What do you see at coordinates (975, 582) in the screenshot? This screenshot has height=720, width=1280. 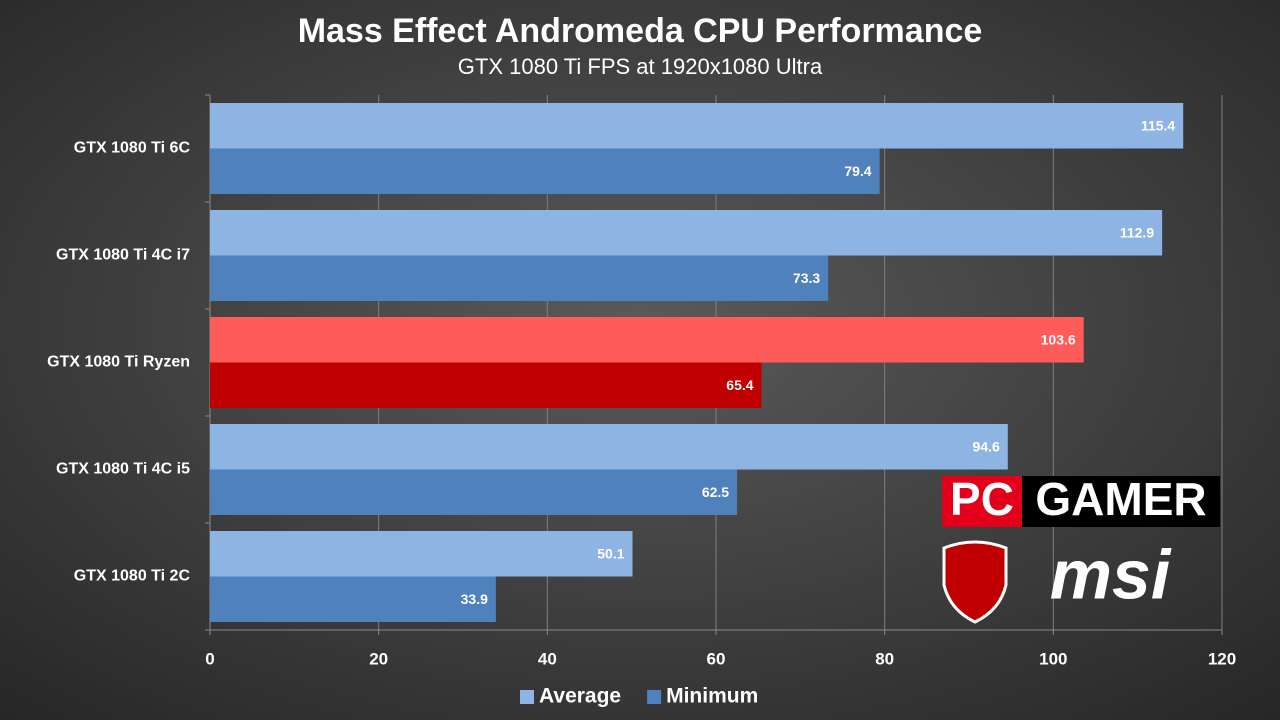 I see `shield` at bounding box center [975, 582].